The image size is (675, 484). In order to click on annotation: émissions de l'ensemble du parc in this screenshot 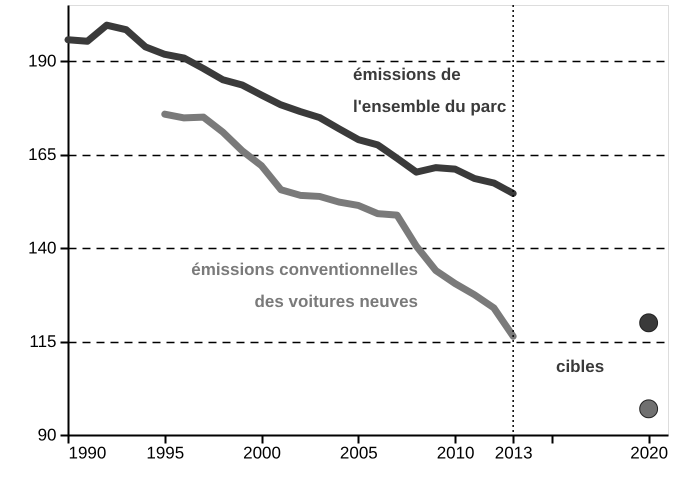, I will do `click(429, 90)`.